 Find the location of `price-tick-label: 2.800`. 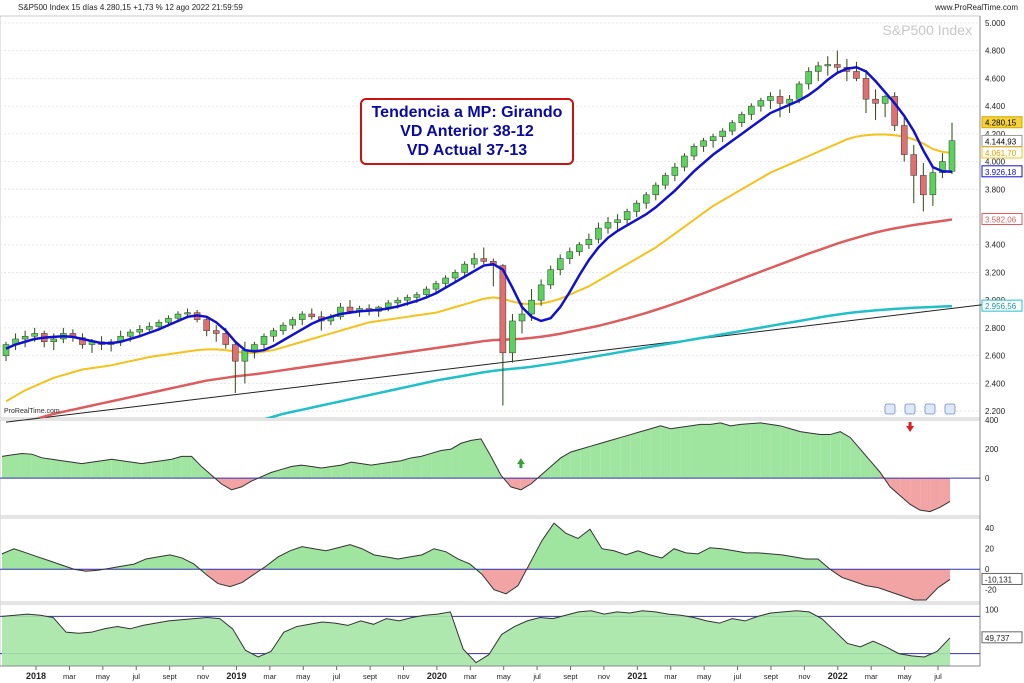

price-tick-label: 2.800 is located at coordinates (995, 328).